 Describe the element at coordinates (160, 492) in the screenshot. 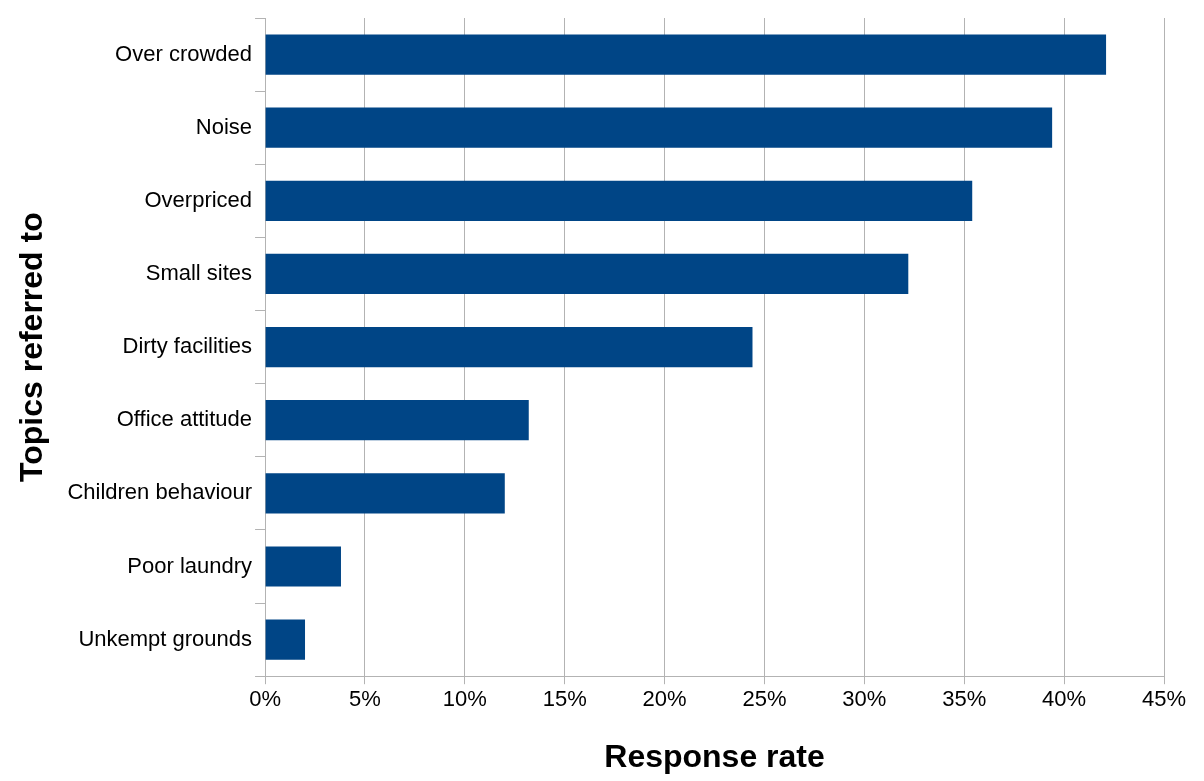

I see `y-tick-label: Children behaviour` at that location.